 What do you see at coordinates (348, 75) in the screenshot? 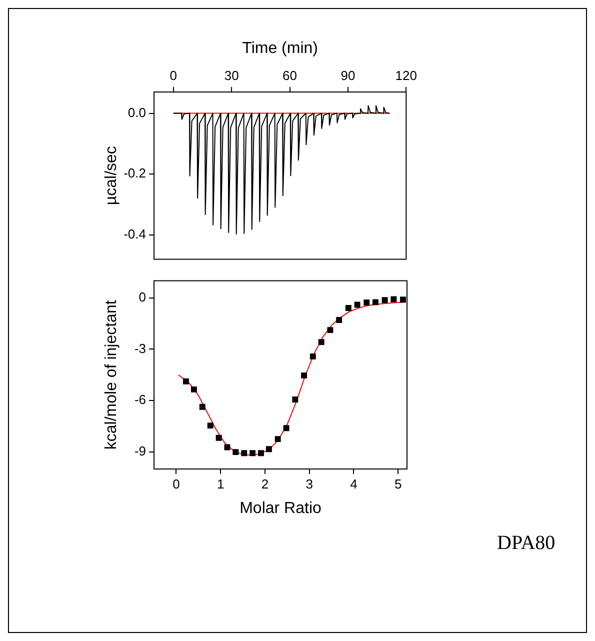
I see `x-tick-label: 90` at bounding box center [348, 75].